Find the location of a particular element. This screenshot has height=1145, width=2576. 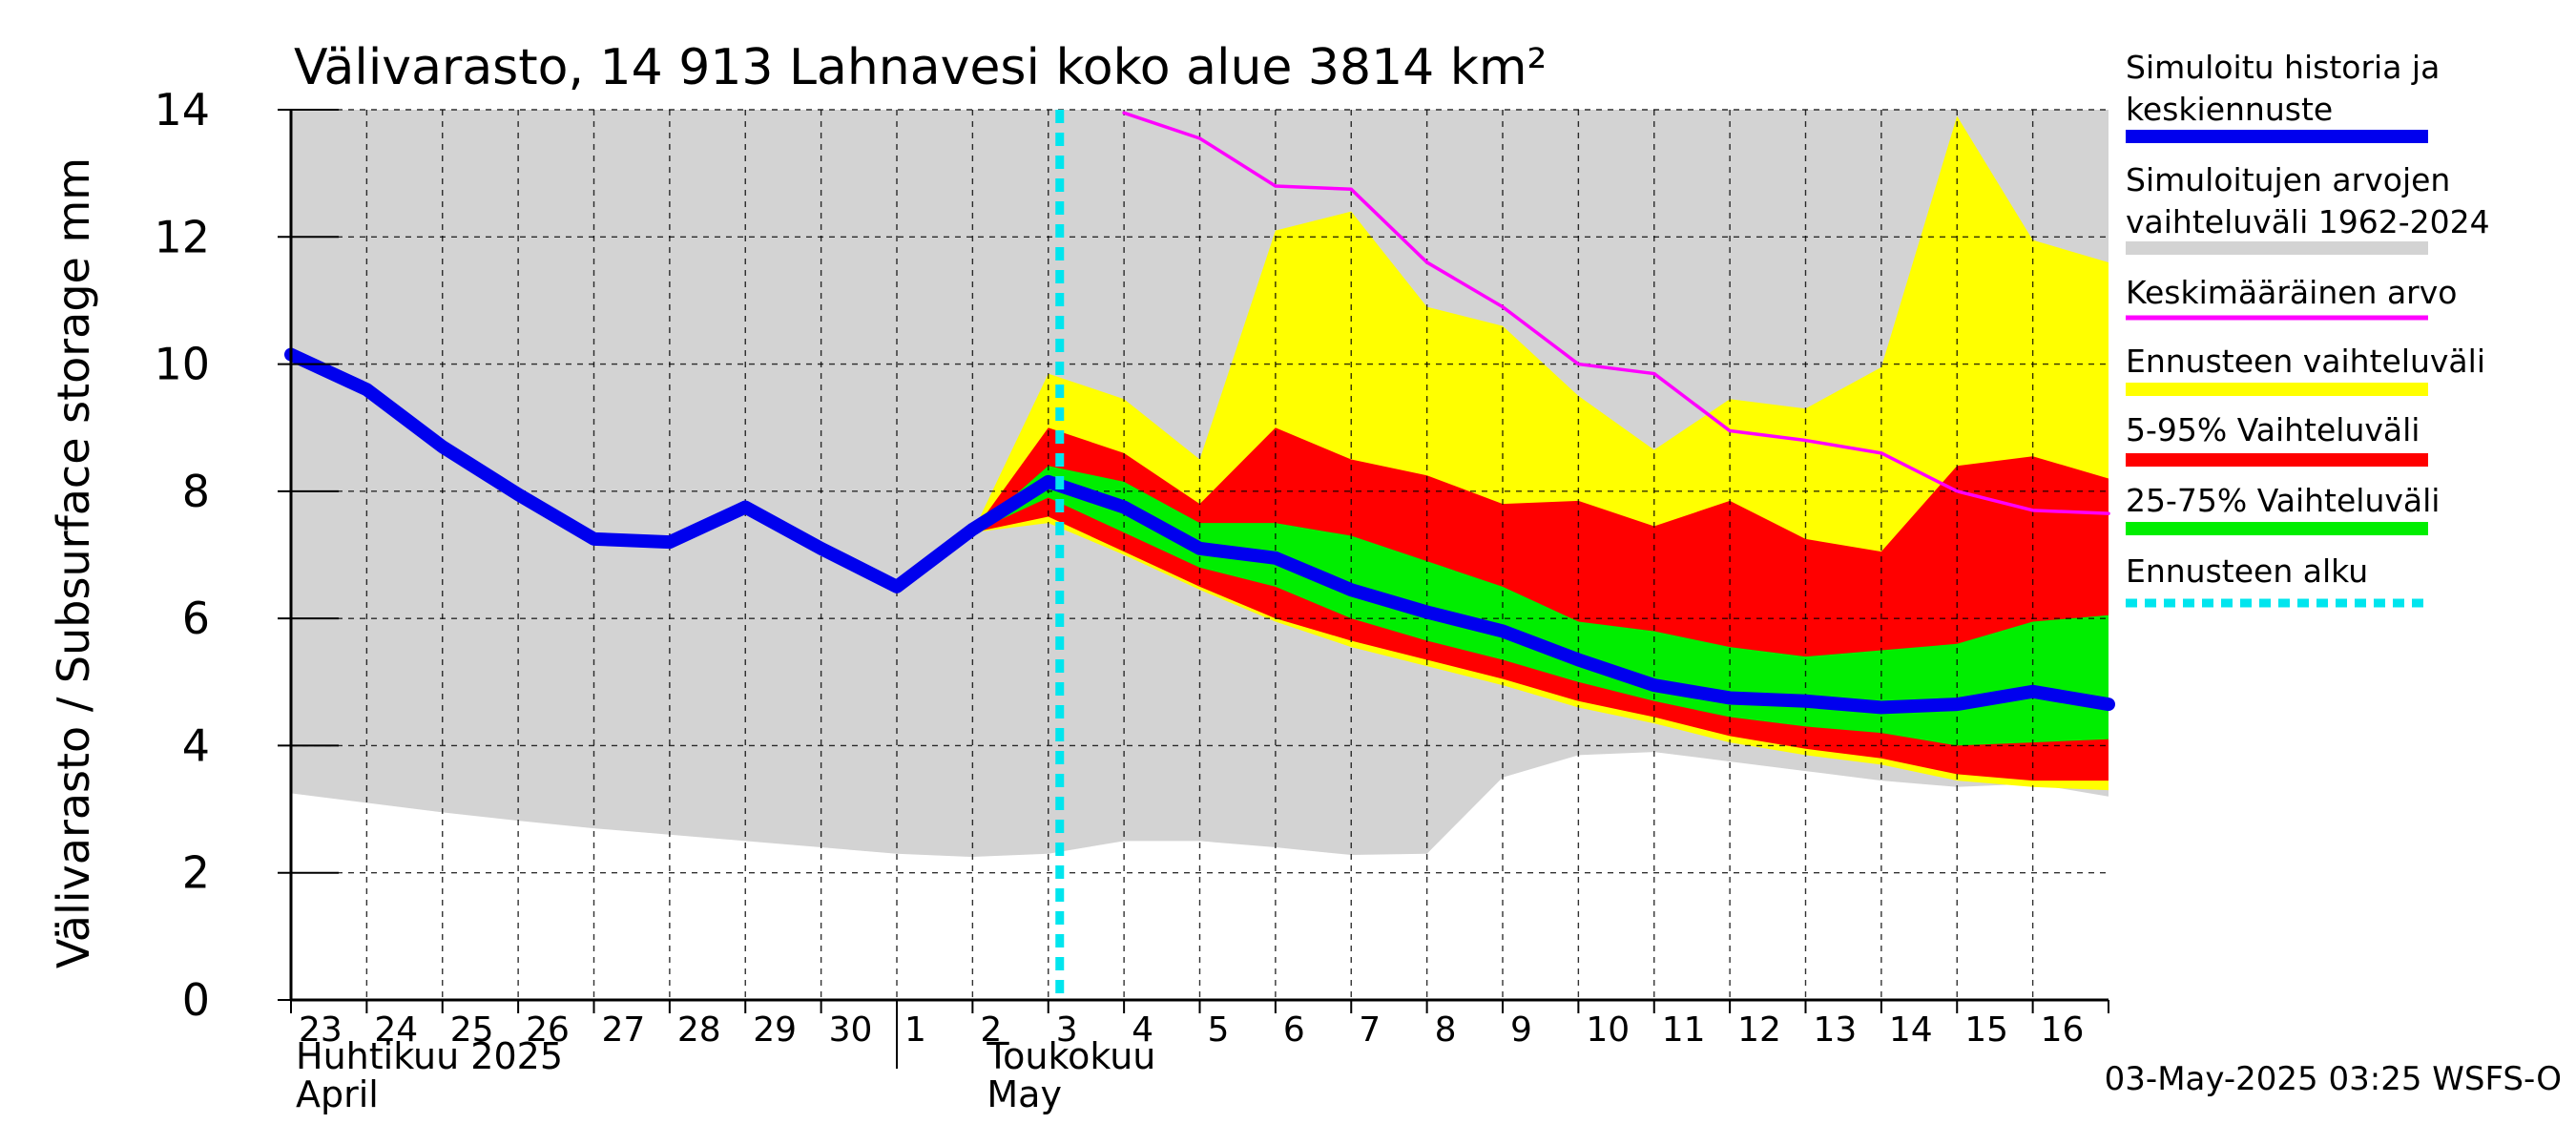

legend-label: vaihteluväli 1962-2024 is located at coordinates (2308, 221).